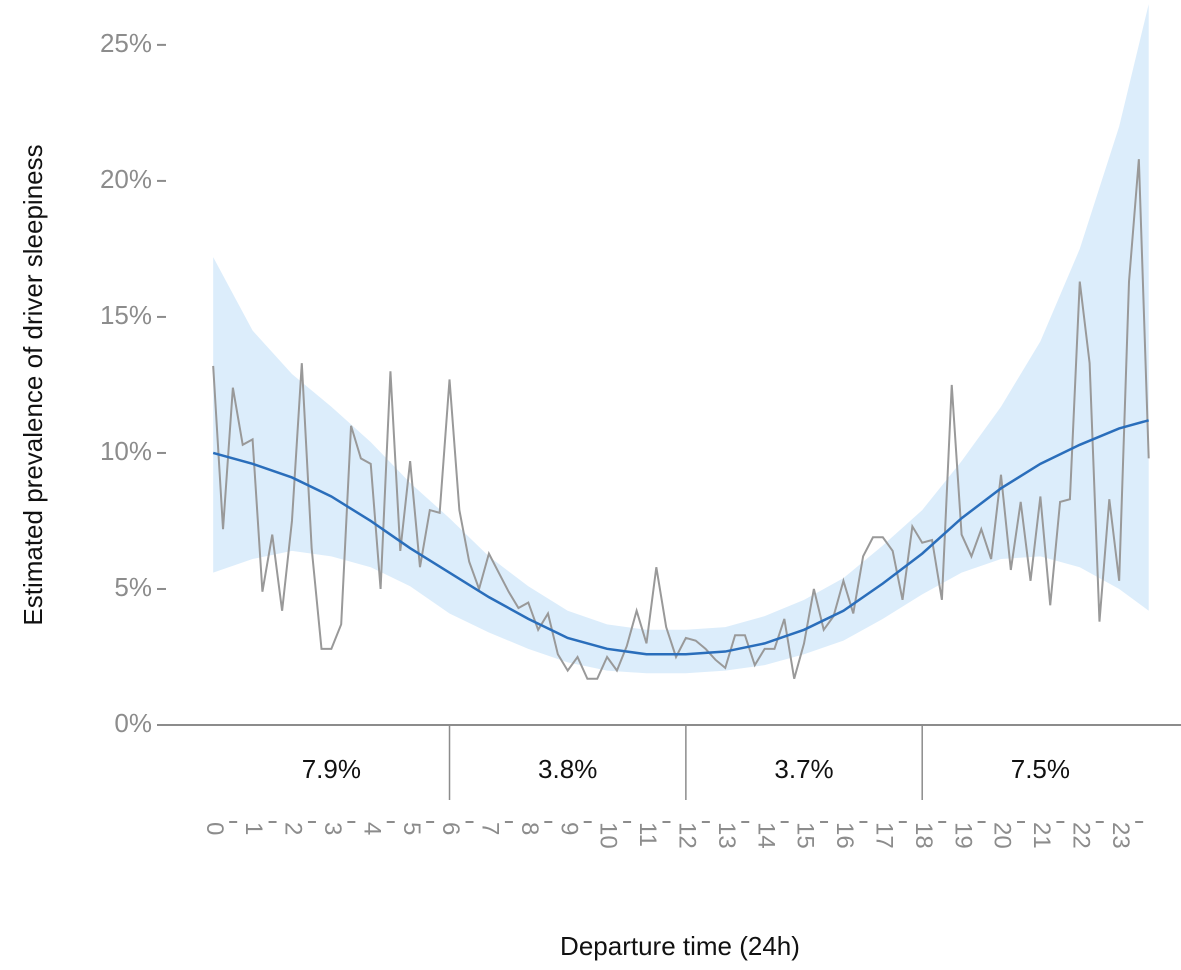 This screenshot has height=970, width=1181. What do you see at coordinates (371, 828) in the screenshot?
I see `x-tick-label: 4` at bounding box center [371, 828].